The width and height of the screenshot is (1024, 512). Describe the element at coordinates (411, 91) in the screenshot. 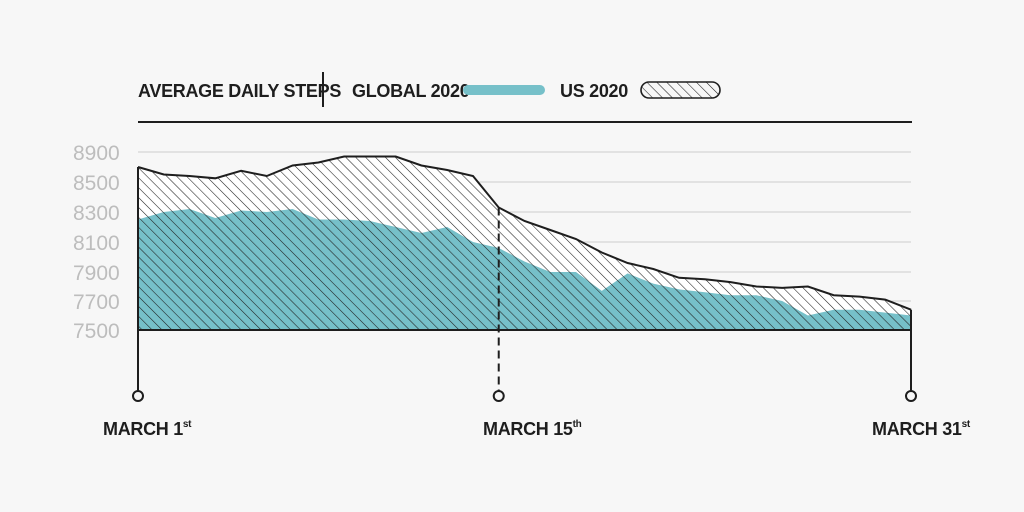

I see `legend-global-label: GLOBAL 2020` at that location.